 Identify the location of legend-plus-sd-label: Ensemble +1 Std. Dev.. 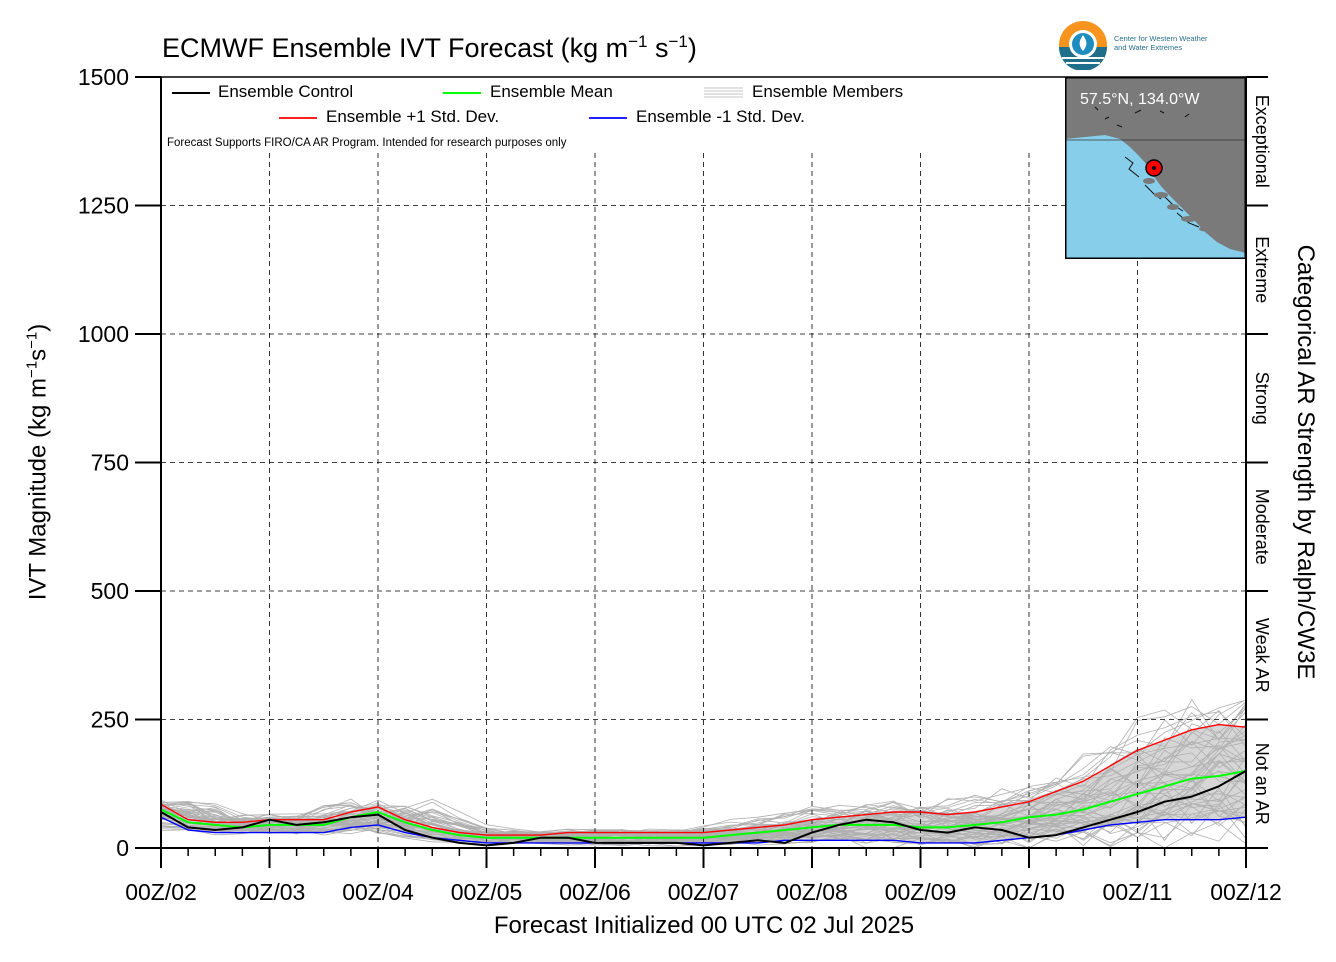
(413, 116).